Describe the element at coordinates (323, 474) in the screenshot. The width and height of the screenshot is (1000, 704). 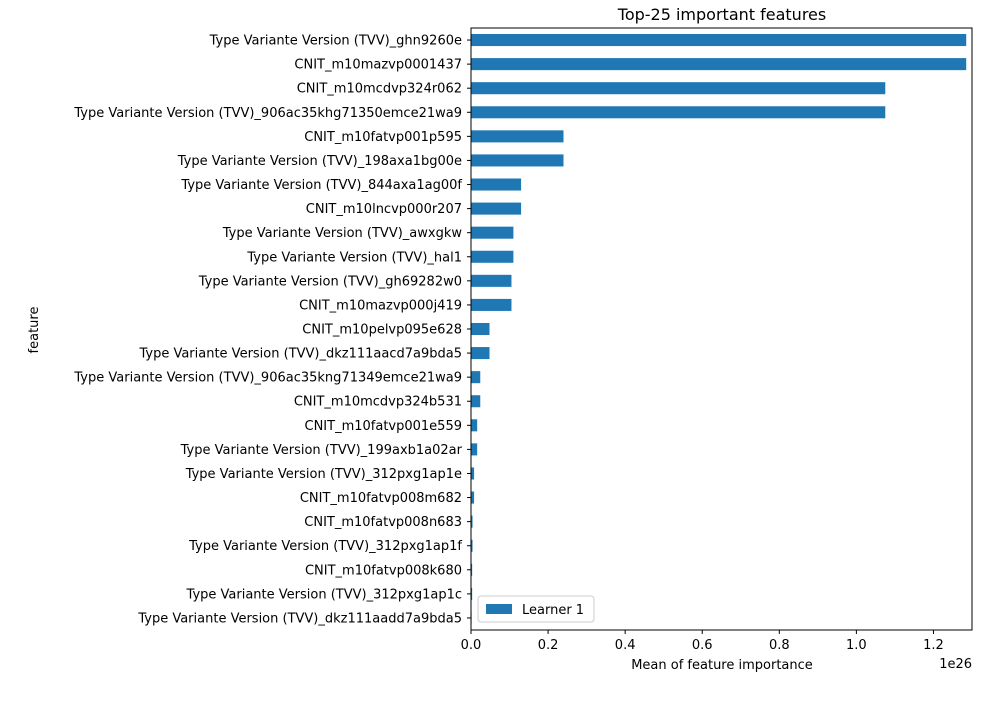
I see `y-tick-label: Type Variante Version (TVV)_312pxg1ap1e` at that location.